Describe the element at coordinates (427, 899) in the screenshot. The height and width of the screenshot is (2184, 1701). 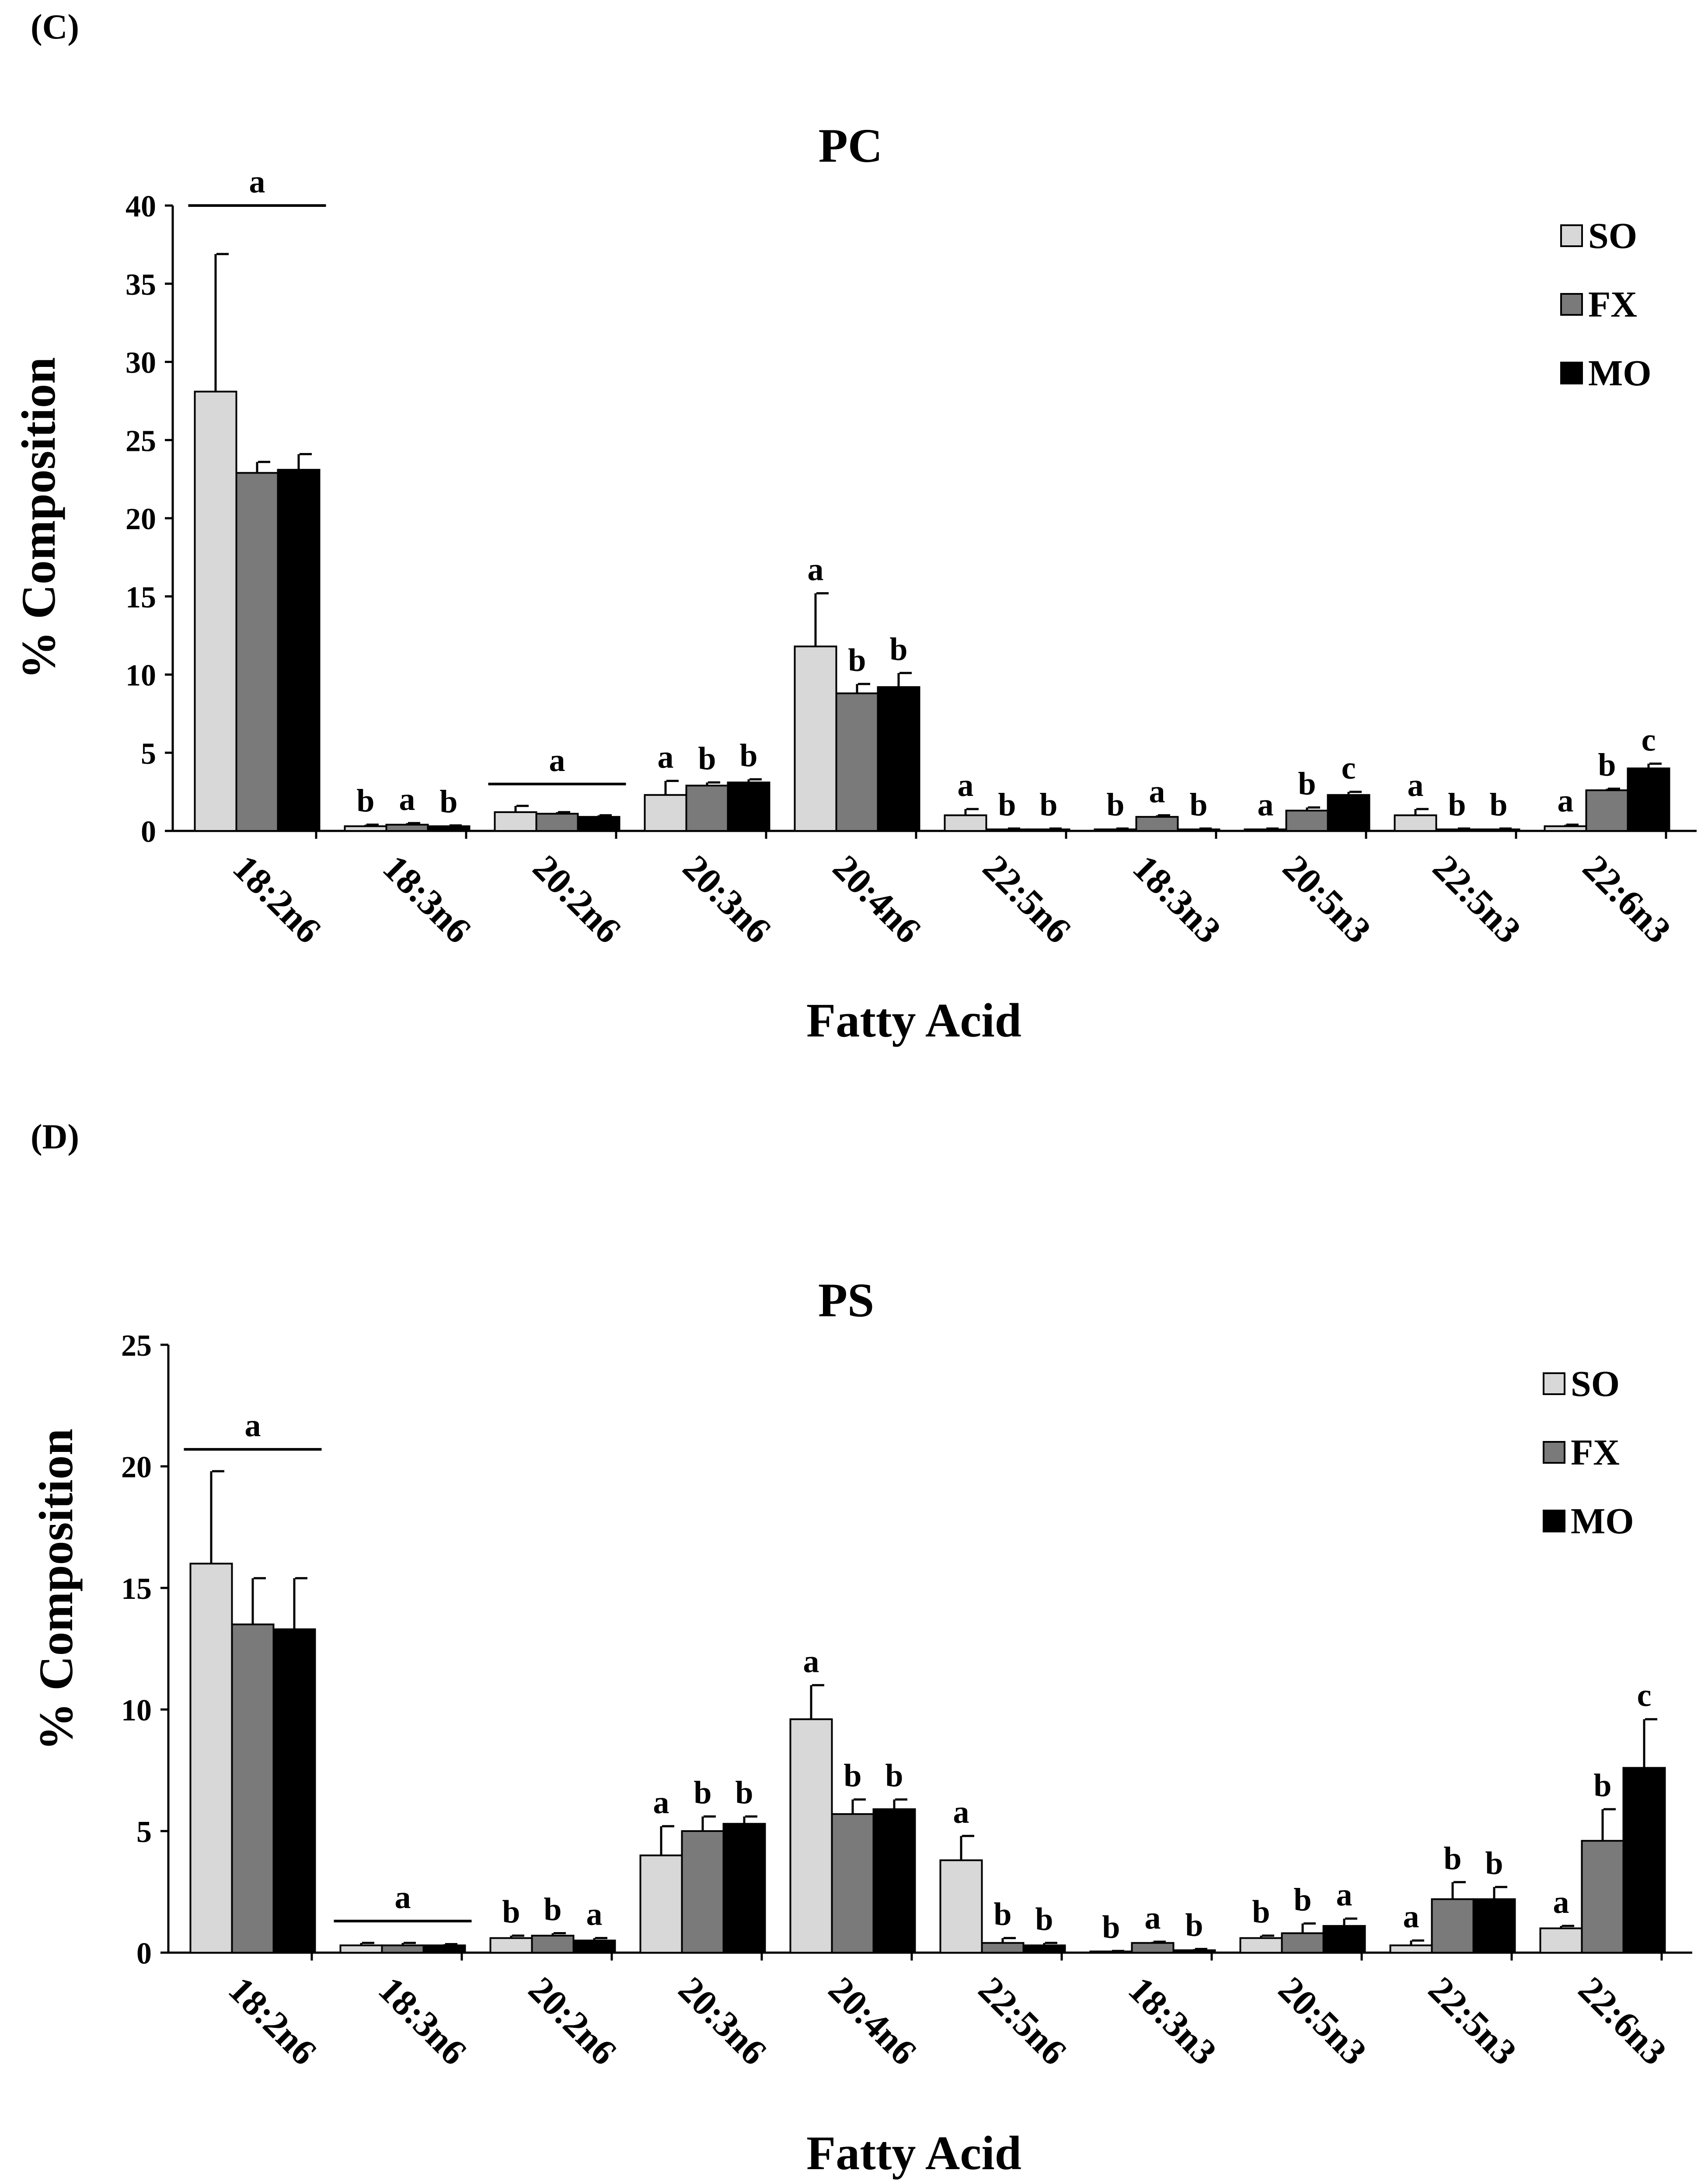
I see `x-tick-label: 18:3n6` at that location.